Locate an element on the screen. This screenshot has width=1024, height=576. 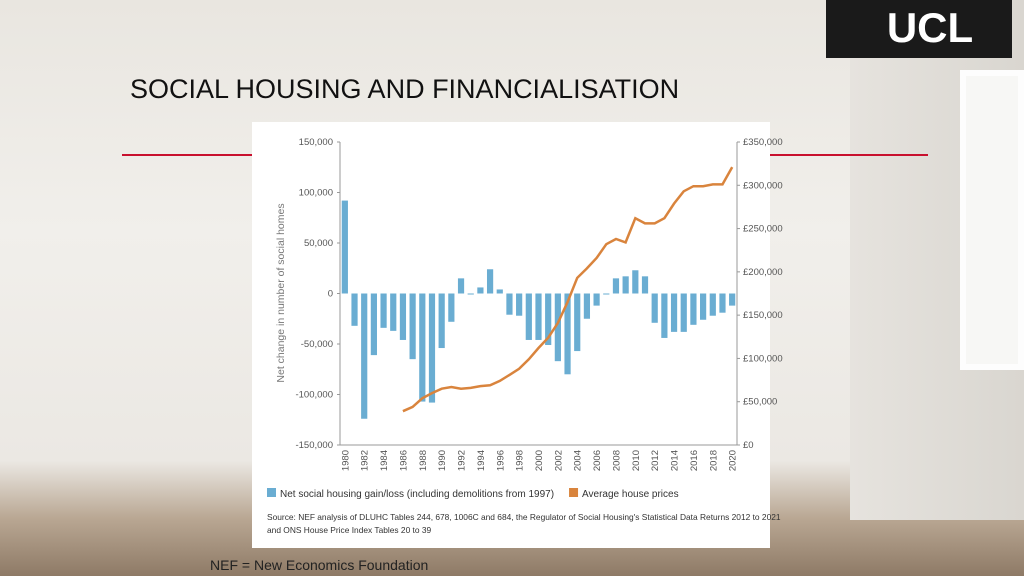
y-tick-label: 150,000 is located at coordinates (316, 142).